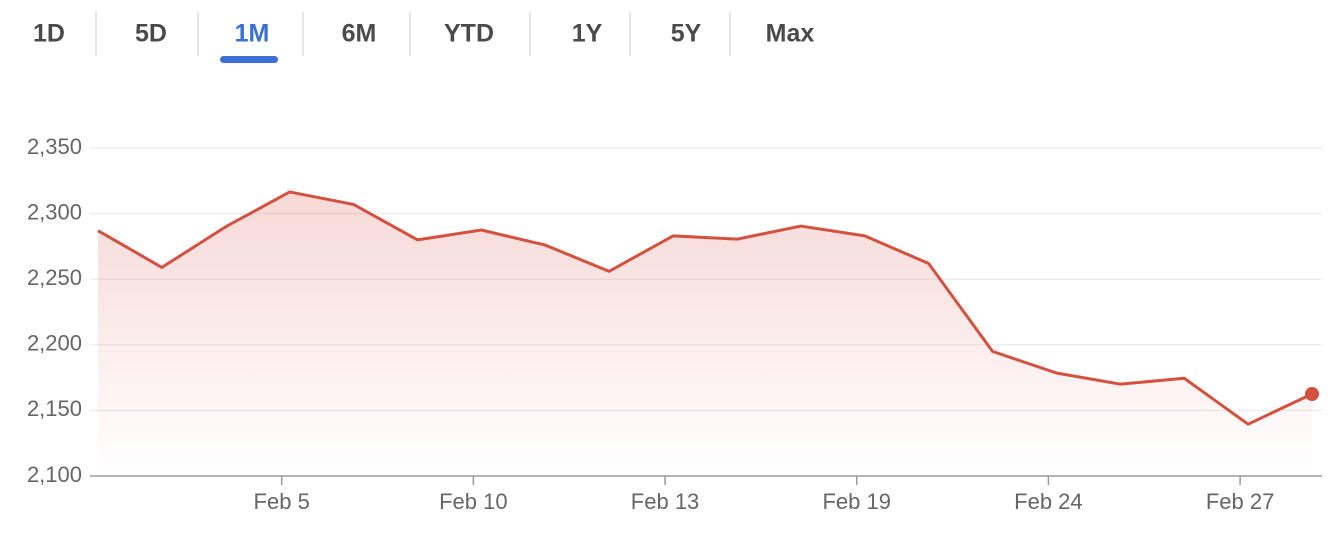 Image resolution: width=1342 pixels, height=539 pixels. Describe the element at coordinates (249, 59) in the screenshot. I see `active-tab-indicator` at that location.